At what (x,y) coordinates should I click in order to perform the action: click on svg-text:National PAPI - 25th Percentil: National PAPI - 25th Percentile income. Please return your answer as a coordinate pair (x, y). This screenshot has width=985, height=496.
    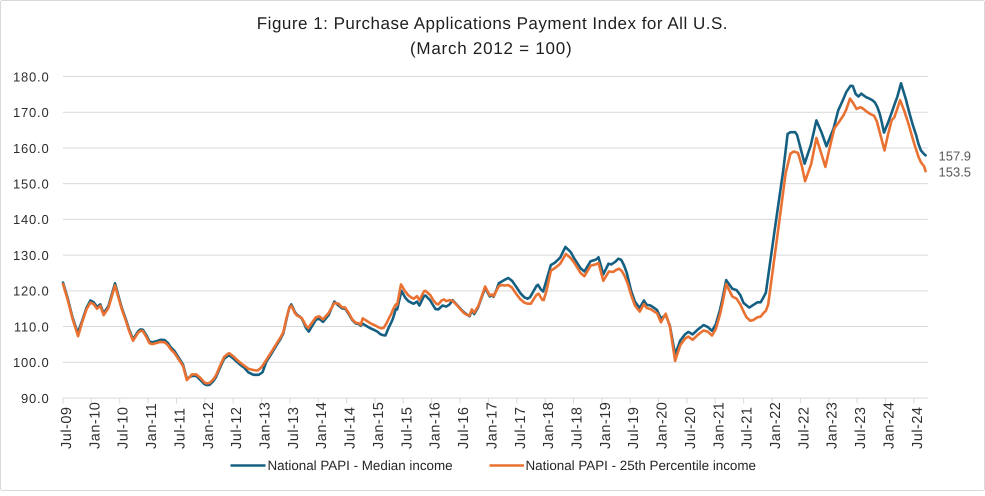
    Looking at the image, I should click on (641, 465).